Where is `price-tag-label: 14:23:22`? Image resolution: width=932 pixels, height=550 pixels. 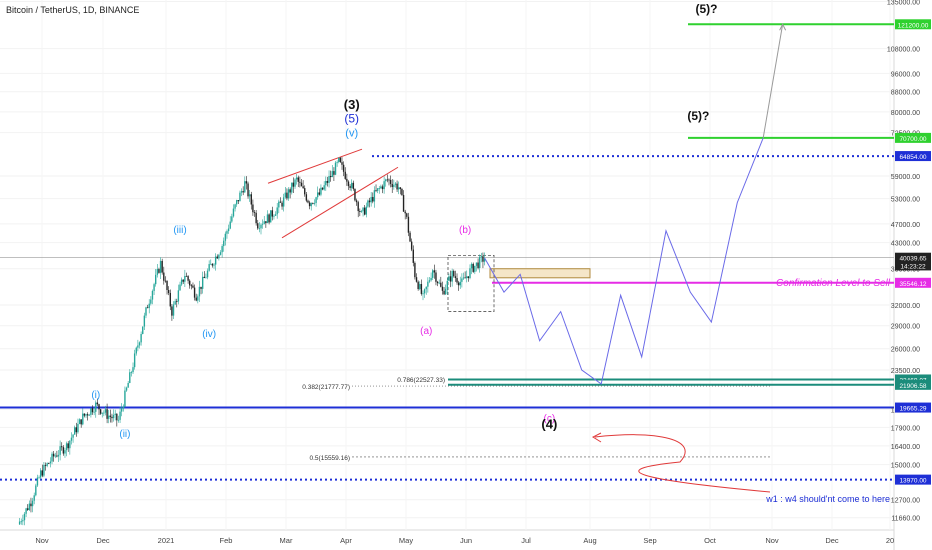
price-tag-label: 14:23:22 is located at coordinates (913, 266).